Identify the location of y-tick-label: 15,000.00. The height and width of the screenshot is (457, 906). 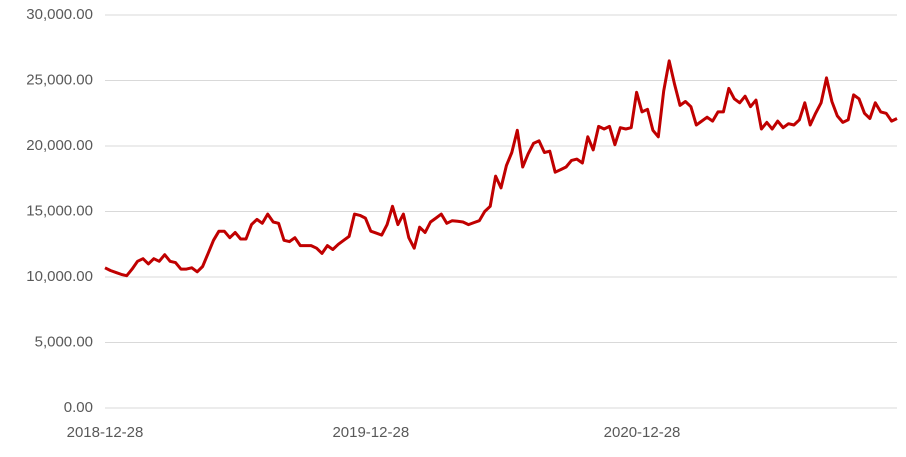
(59, 210).